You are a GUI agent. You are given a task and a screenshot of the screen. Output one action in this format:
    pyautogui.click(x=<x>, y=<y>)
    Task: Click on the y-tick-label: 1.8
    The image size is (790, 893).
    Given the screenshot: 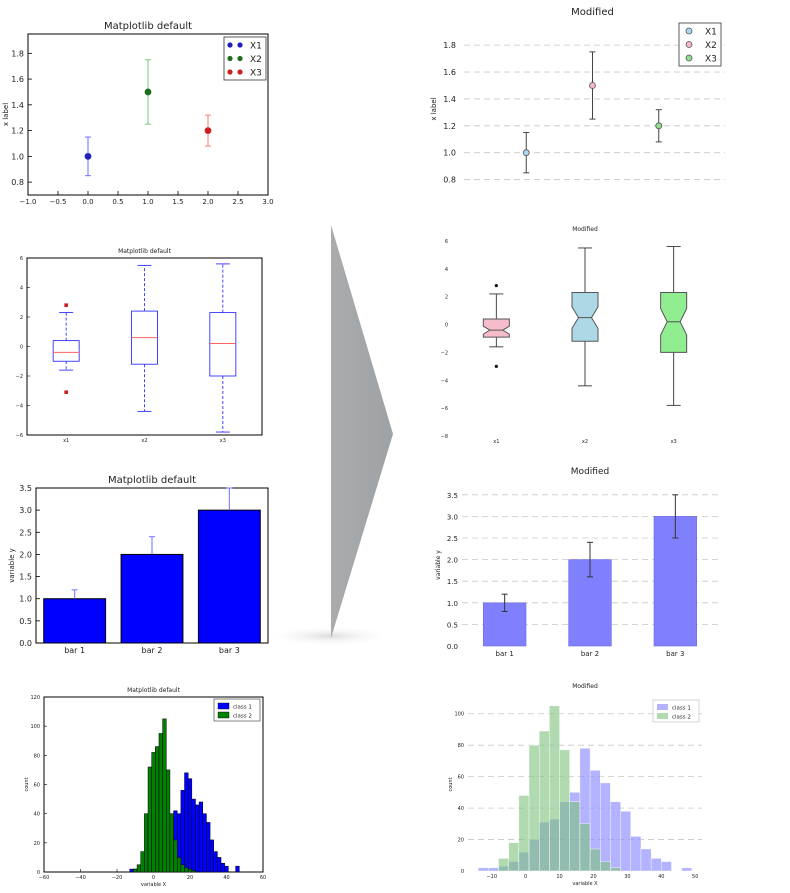 What is the action you would take?
    pyautogui.click(x=449, y=45)
    